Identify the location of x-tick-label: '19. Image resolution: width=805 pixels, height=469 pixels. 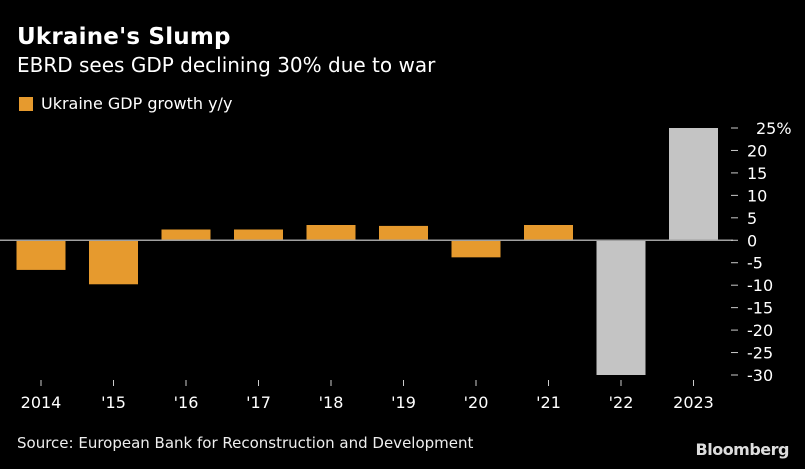
(403, 402).